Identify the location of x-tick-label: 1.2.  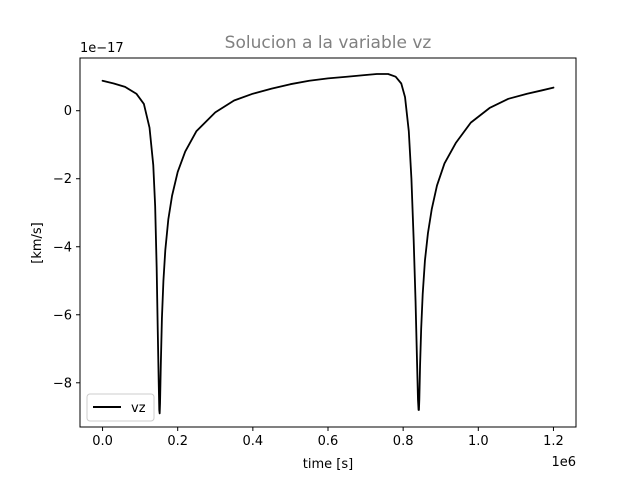
(553, 441).